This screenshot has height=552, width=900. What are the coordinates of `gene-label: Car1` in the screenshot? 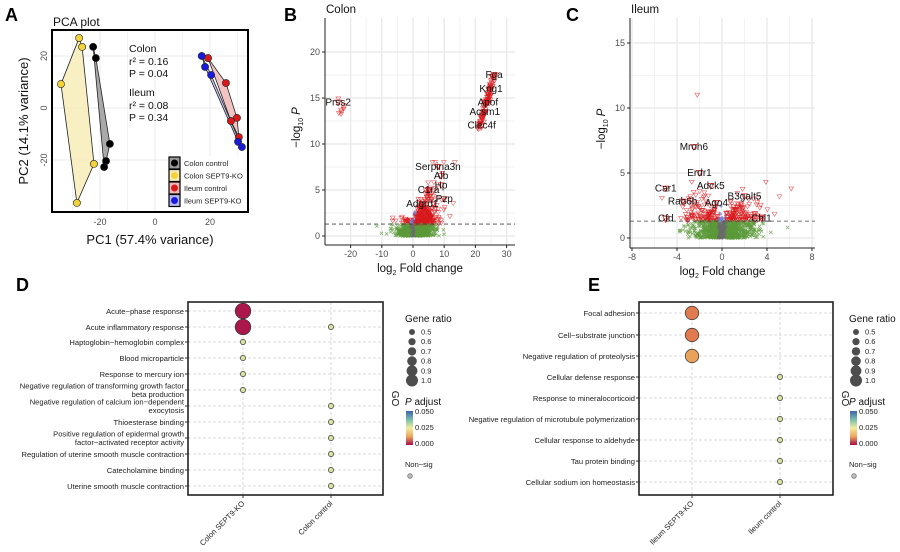 It's located at (666, 189).